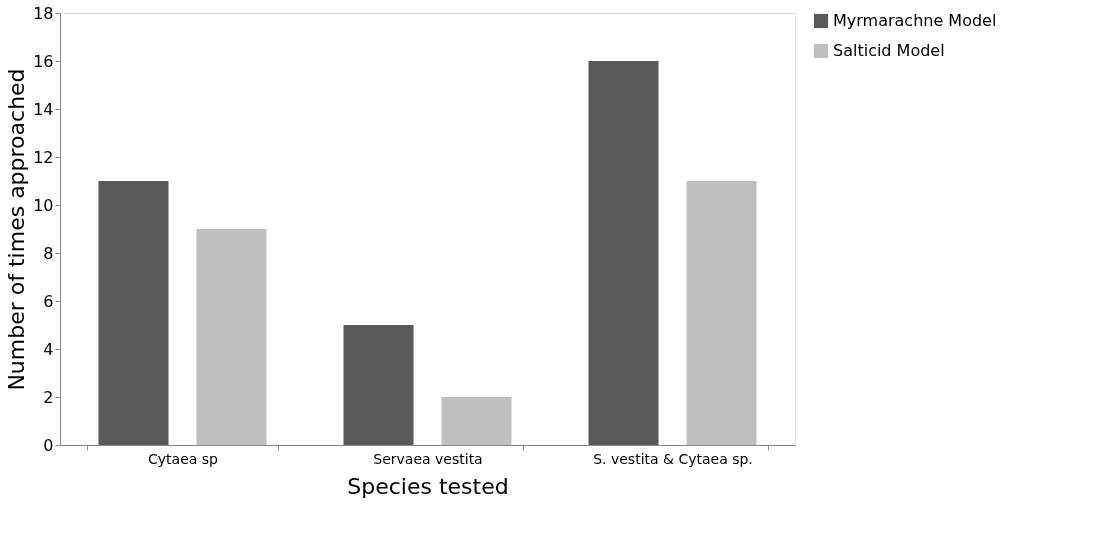 This screenshot has width=1099, height=537. I want to click on y-tick-label: 8, so click(48, 253).